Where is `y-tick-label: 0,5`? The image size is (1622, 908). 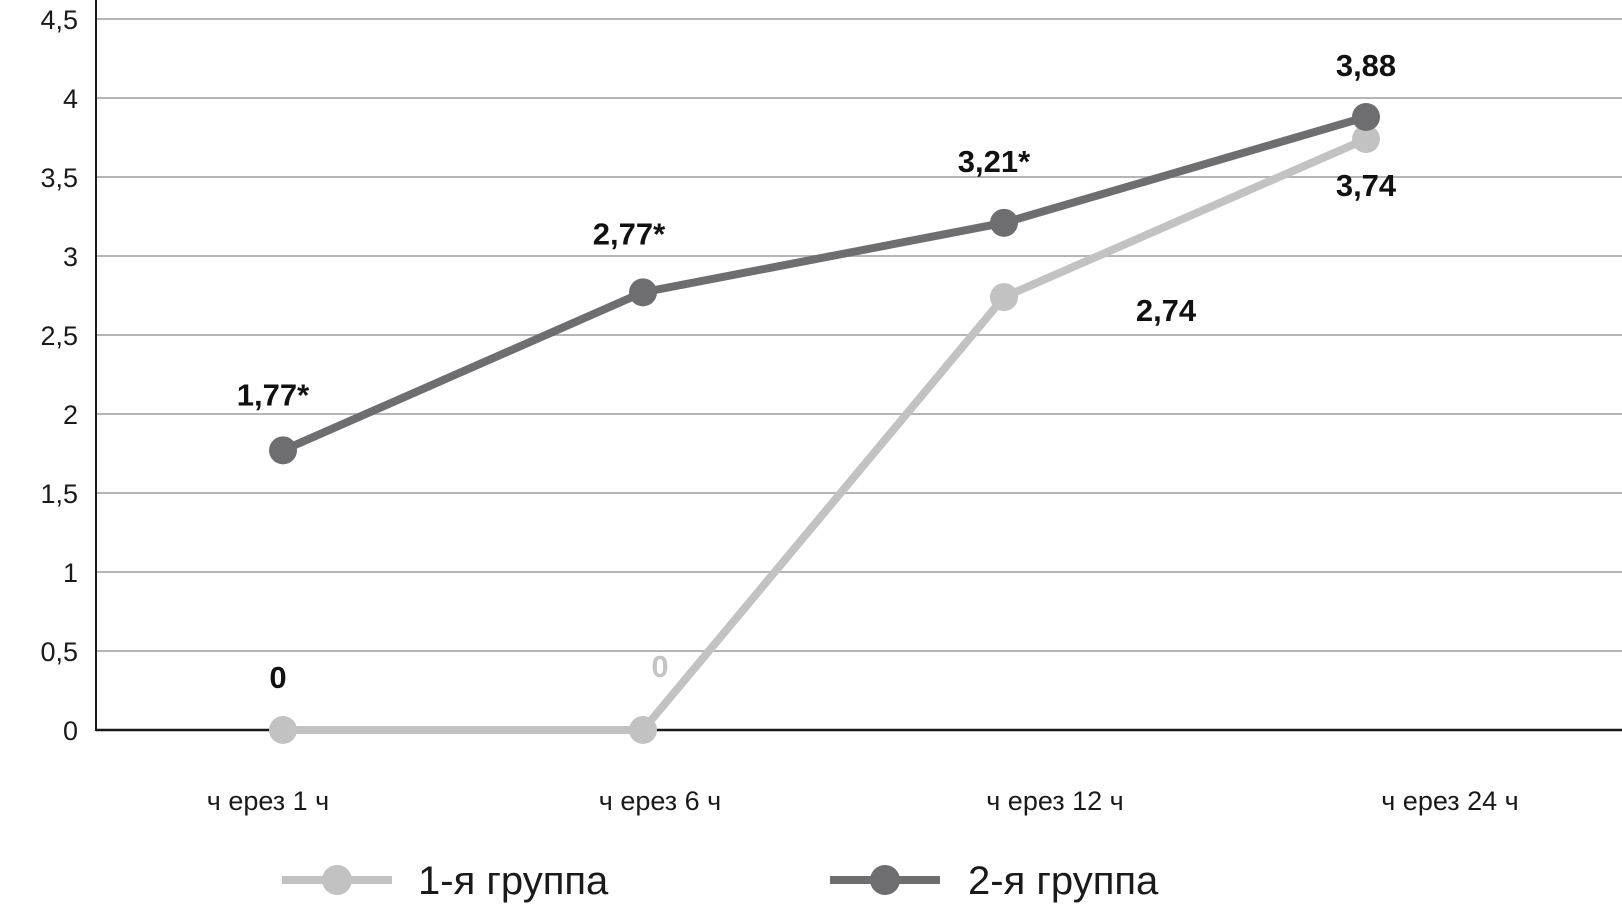 y-tick-label: 0,5 is located at coordinates (59, 652).